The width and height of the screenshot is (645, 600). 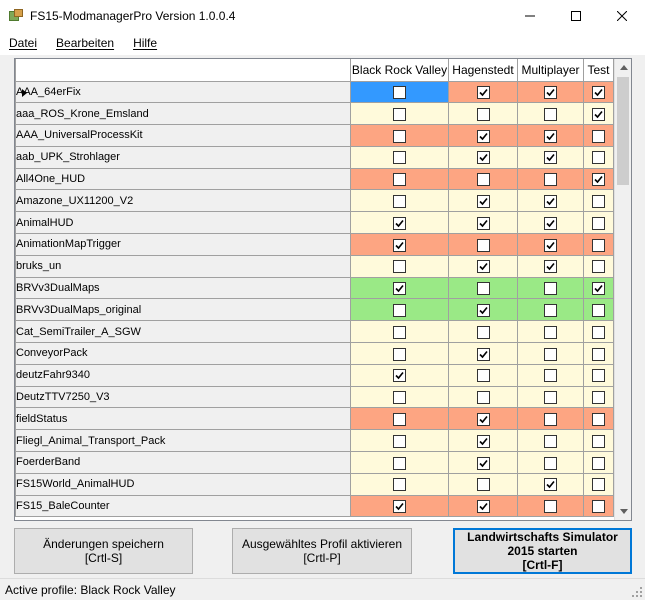 What do you see at coordinates (183, 310) in the screenshot?
I see `mod-name: BRVv3DualMaps_original` at bounding box center [183, 310].